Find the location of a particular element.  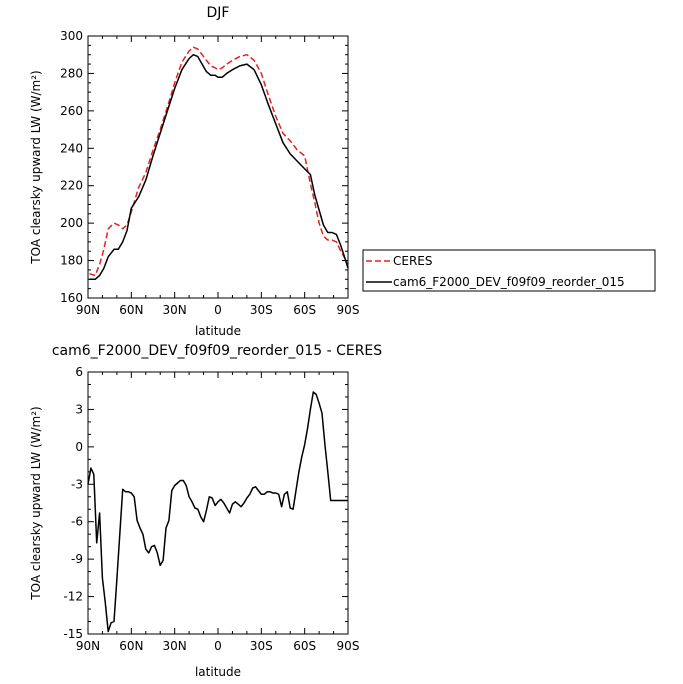

y-tick-label: -15 is located at coordinates (73, 634).